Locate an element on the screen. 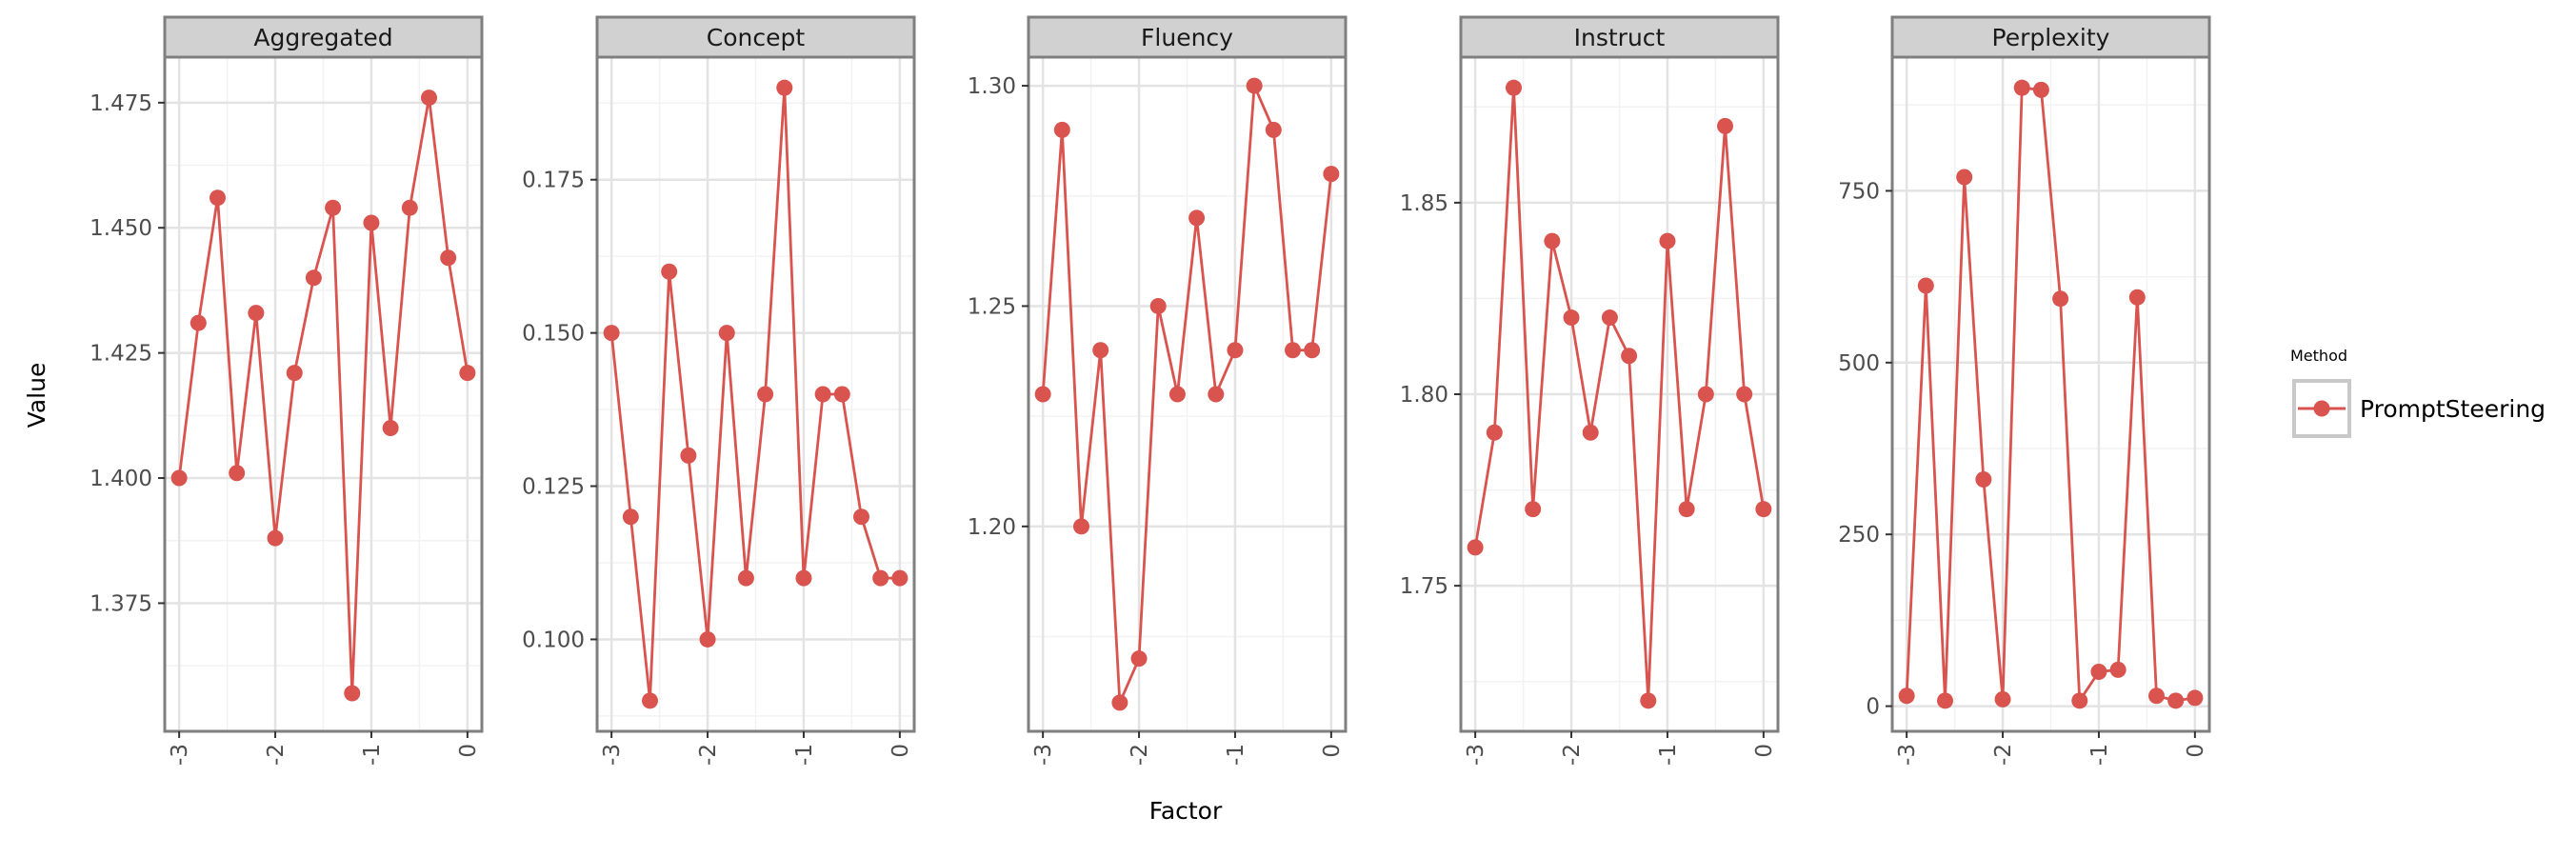 The width and height of the screenshot is (2576, 857). y-tick-label: 0.125 is located at coordinates (553, 487).